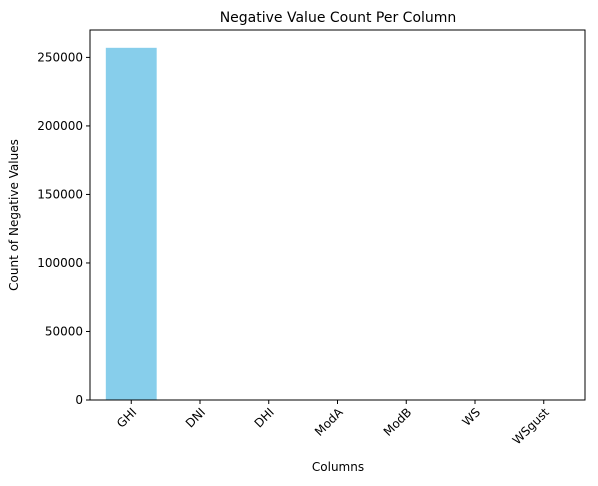 Image resolution: width=598 pixels, height=486 pixels. I want to click on y-axis-label: Count of Negative Values, so click(14, 215).